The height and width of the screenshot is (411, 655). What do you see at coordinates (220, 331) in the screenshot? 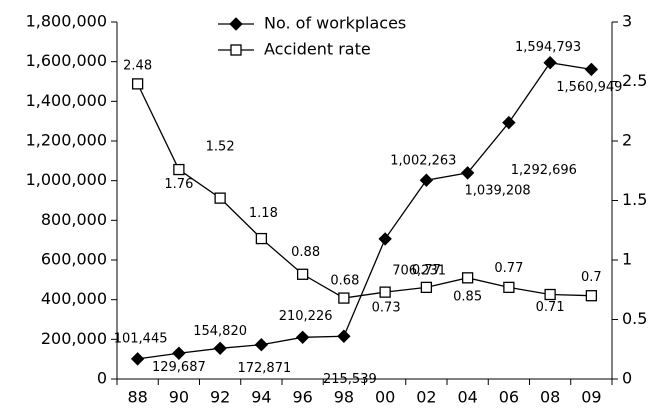
I see `data-label: 154,820` at bounding box center [220, 331].